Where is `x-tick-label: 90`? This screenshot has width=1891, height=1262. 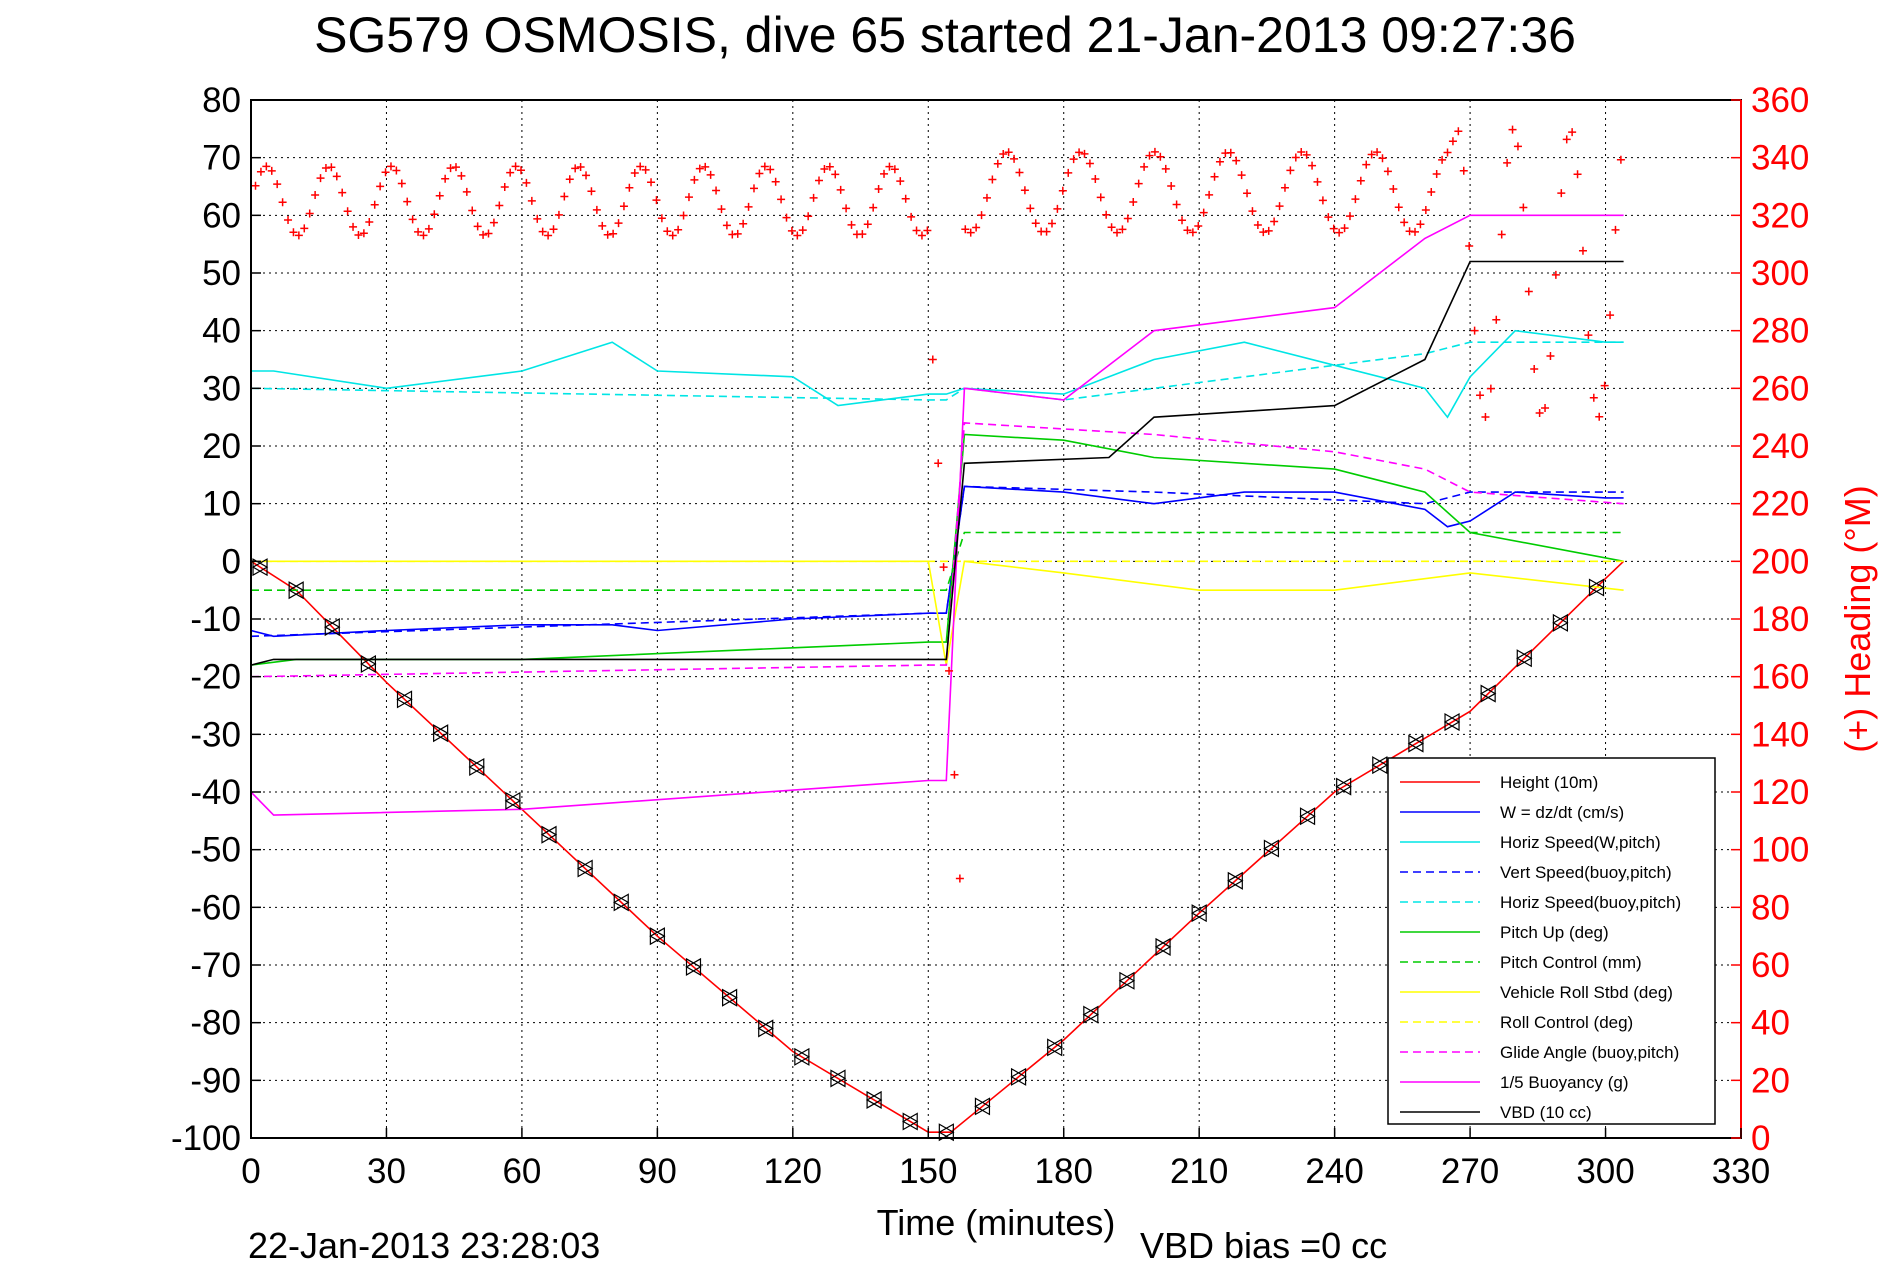 x-tick-label: 90 is located at coordinates (657, 1171).